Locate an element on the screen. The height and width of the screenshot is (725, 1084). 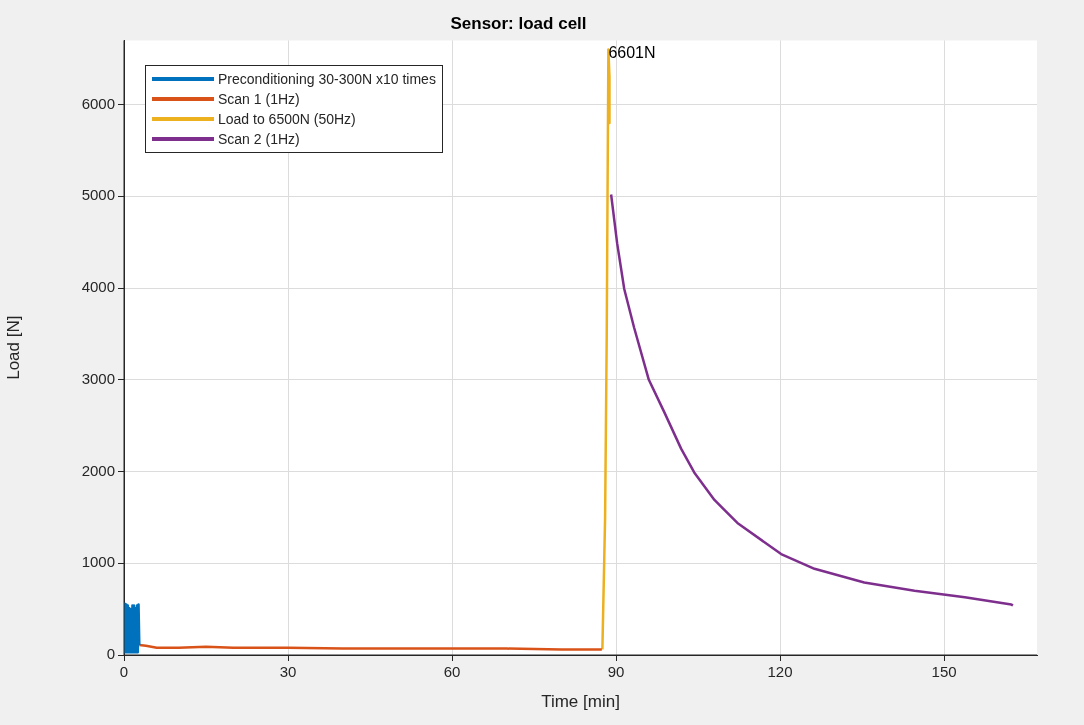
y-axis-title: Load [N] is located at coordinates (13, 347).